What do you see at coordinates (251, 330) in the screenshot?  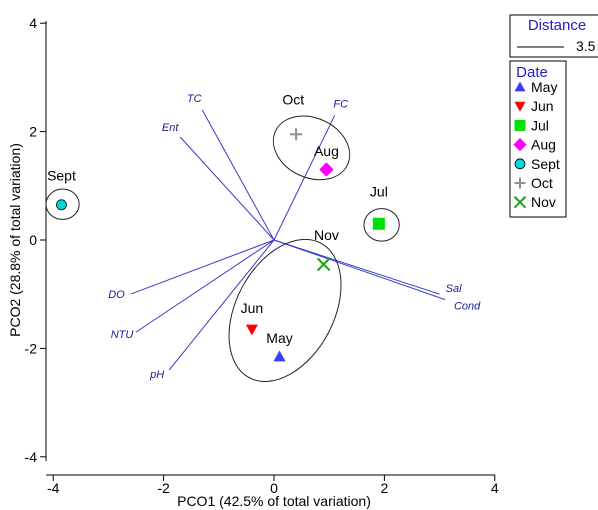 I see `point-jun` at bounding box center [251, 330].